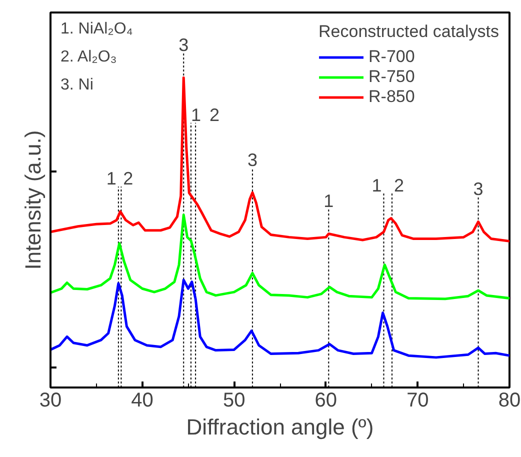 Image resolution: width=521 pixels, height=457 pixels. Describe the element at coordinates (391, 57) in the screenshot. I see `legend-label: R-700` at that location.